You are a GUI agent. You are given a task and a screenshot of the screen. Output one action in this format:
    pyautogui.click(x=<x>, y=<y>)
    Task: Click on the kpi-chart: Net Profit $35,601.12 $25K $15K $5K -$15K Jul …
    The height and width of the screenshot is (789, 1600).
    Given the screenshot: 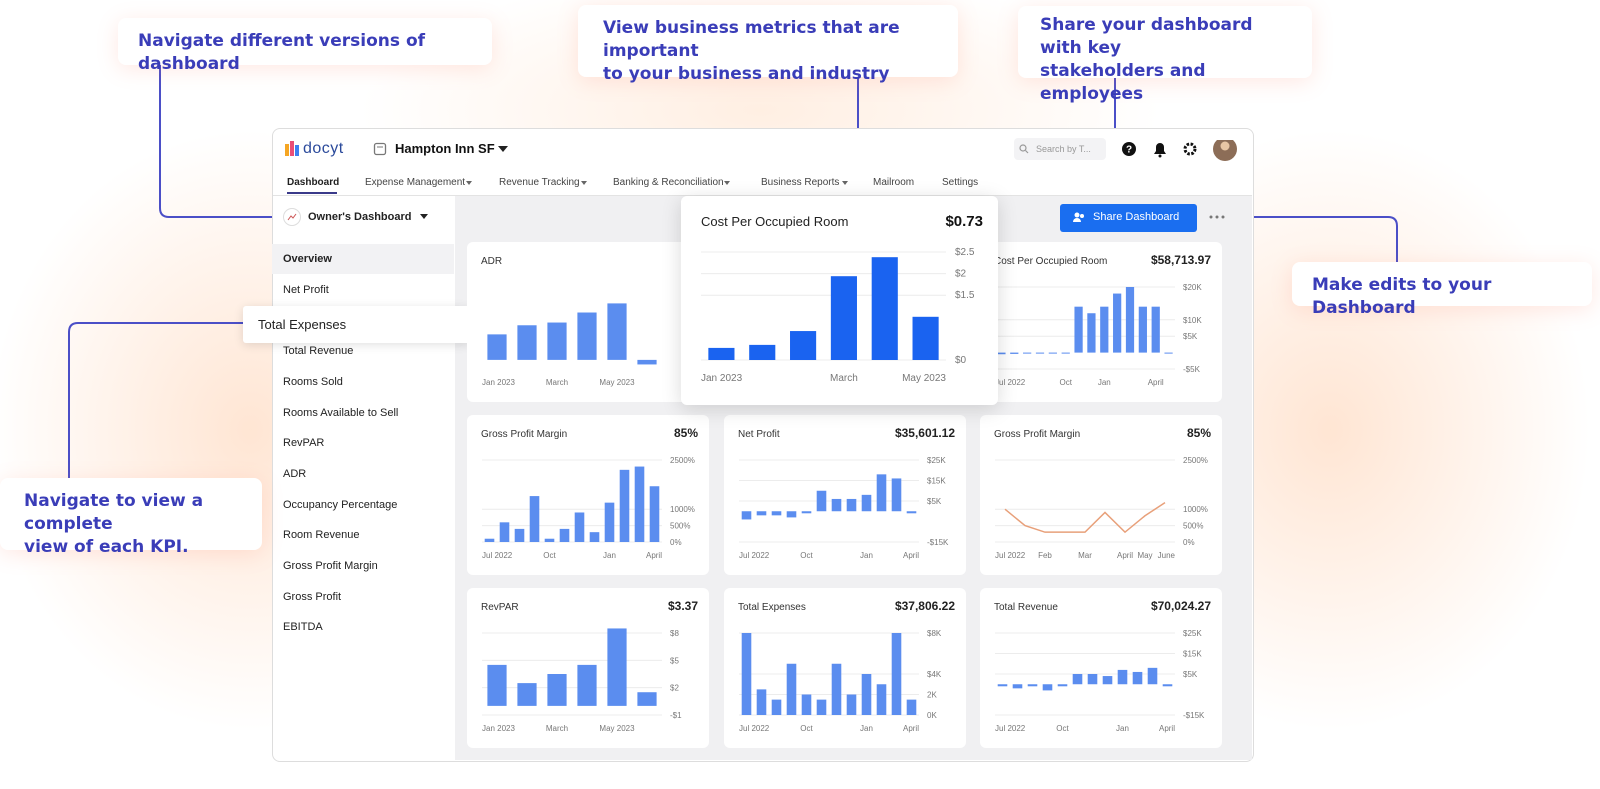 What is the action you would take?
    pyautogui.click(x=846, y=493)
    